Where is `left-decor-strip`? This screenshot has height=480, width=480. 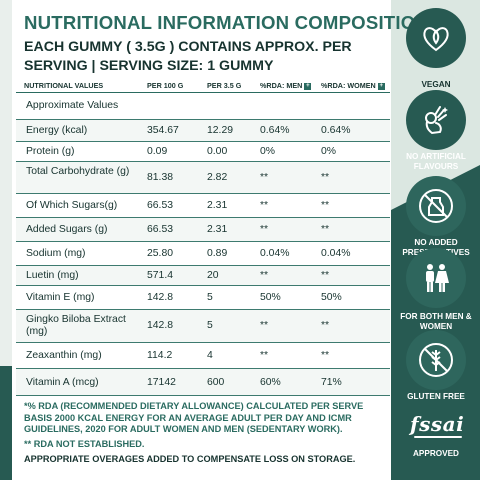
left-decor-strip is located at coordinates (6, 240).